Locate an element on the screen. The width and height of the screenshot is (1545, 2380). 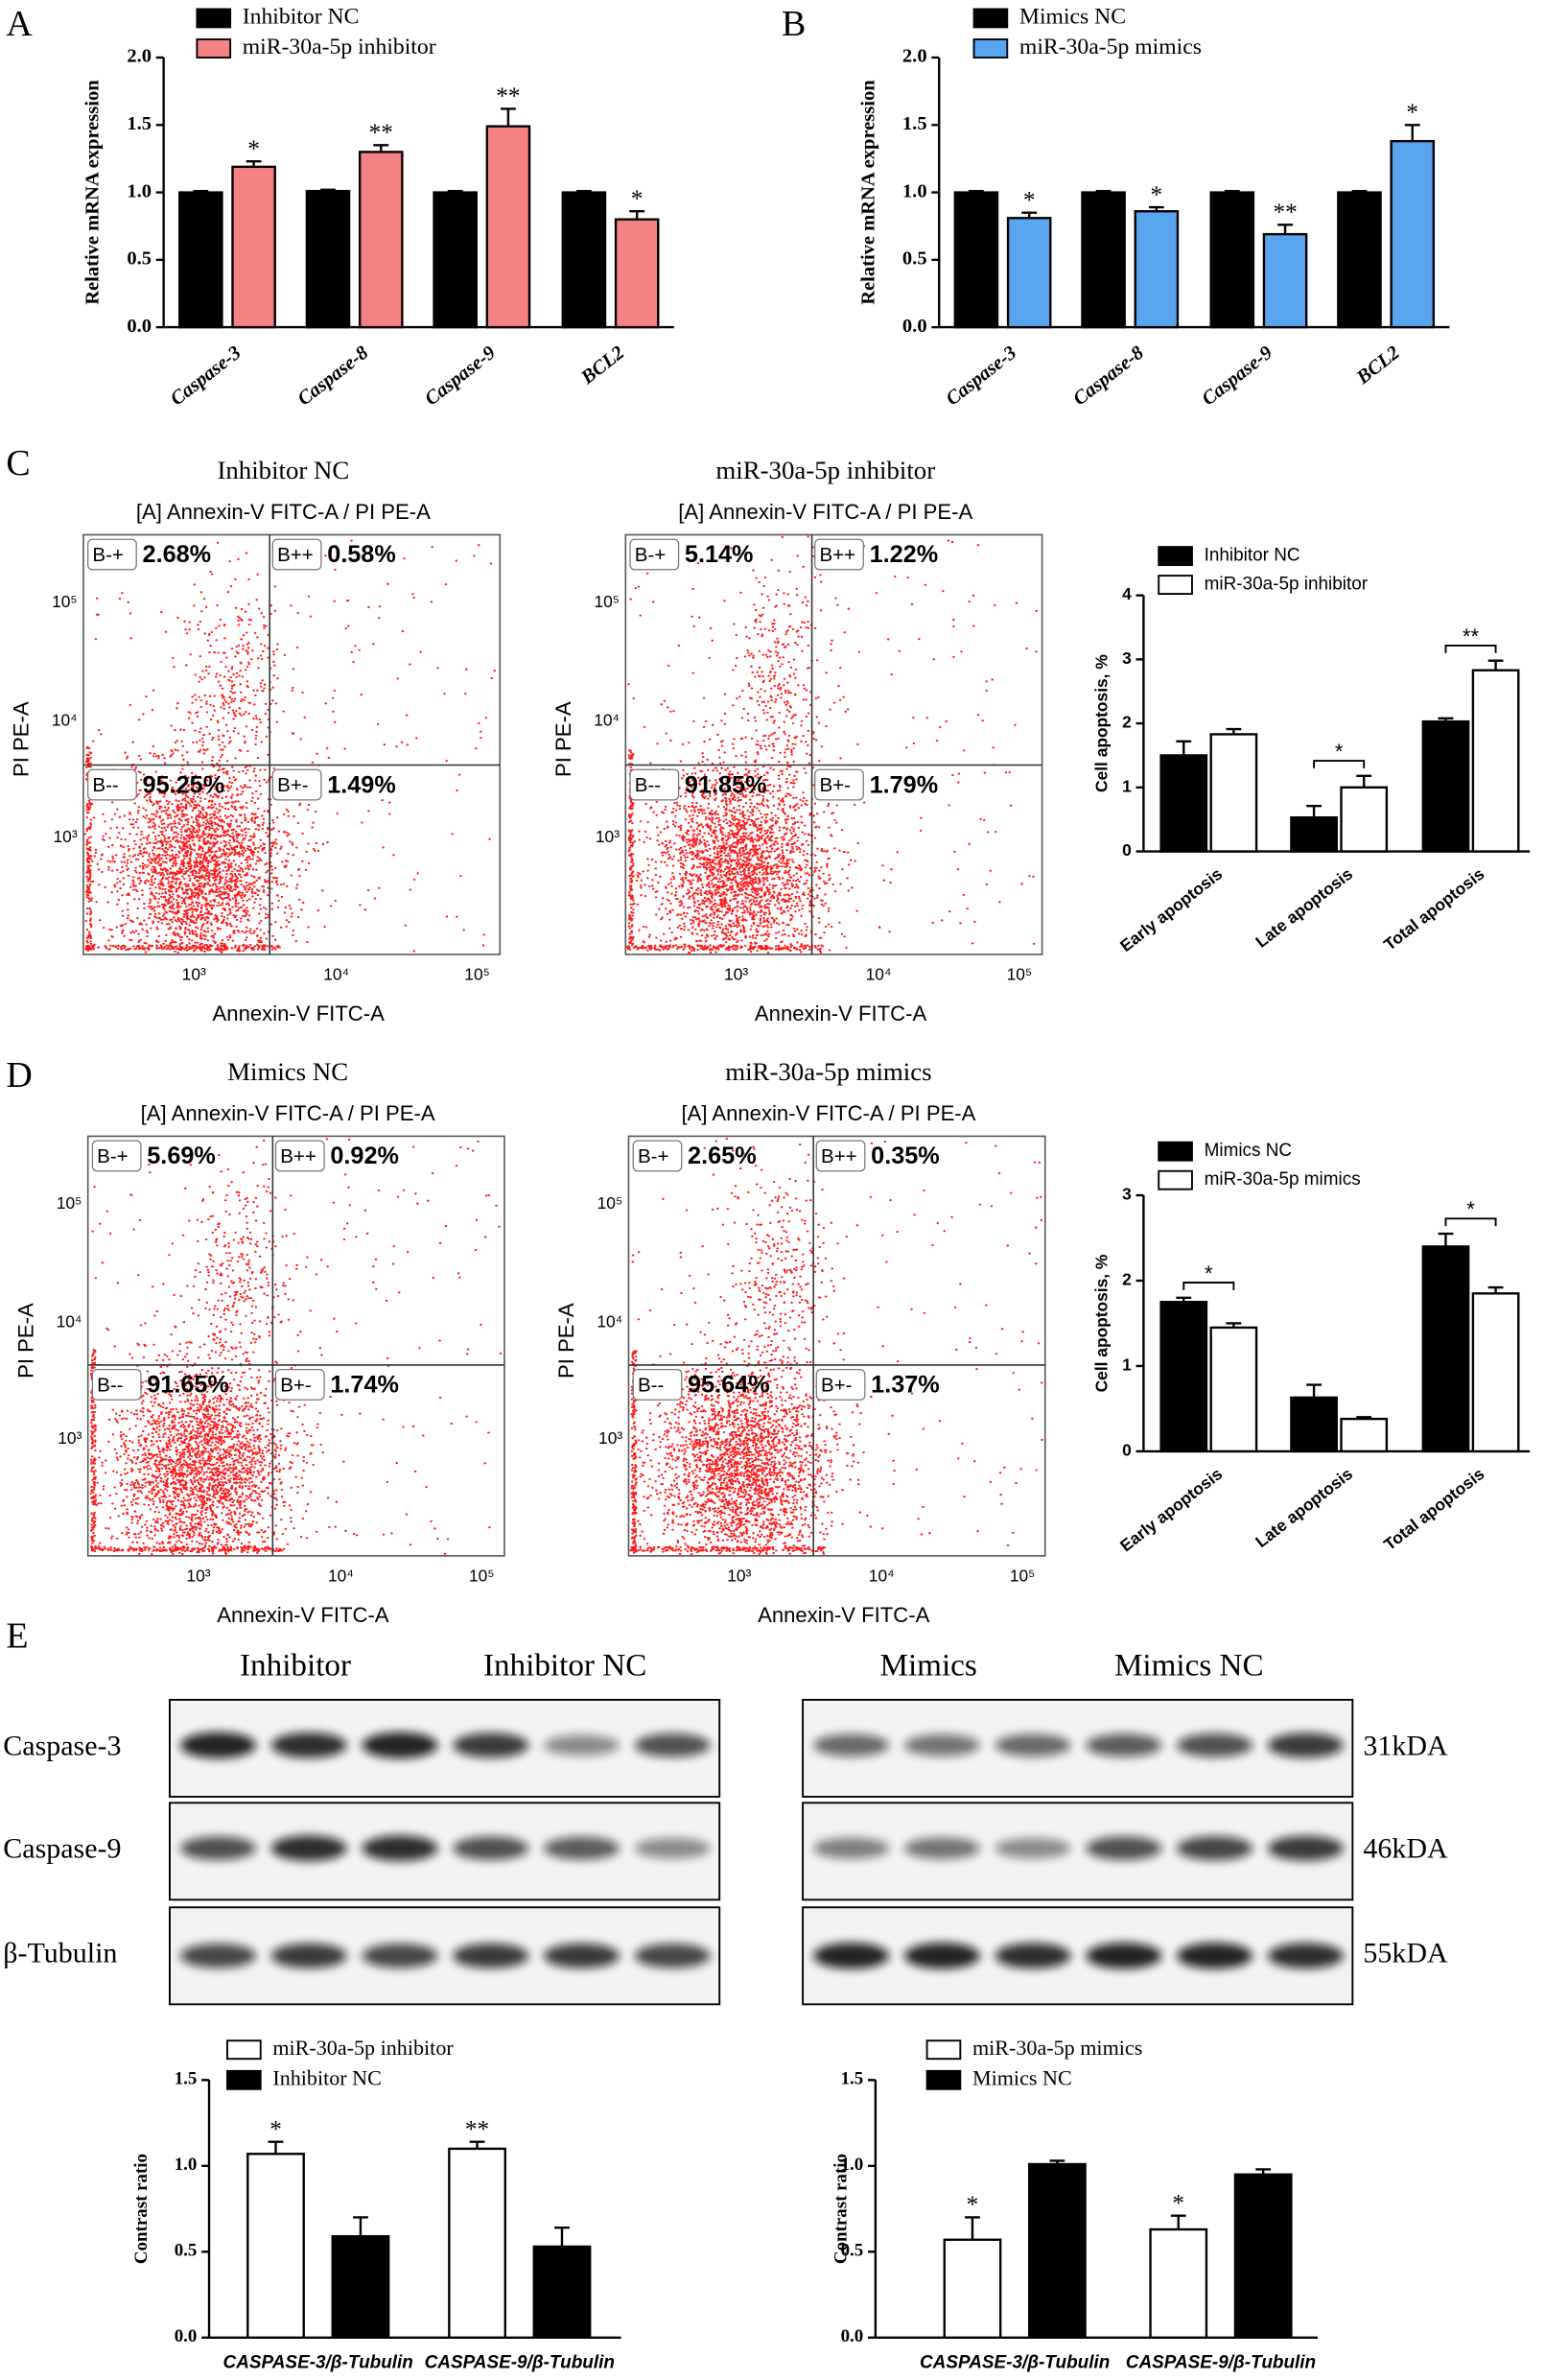
size-label: 55kDA is located at coordinates (1405, 1954).